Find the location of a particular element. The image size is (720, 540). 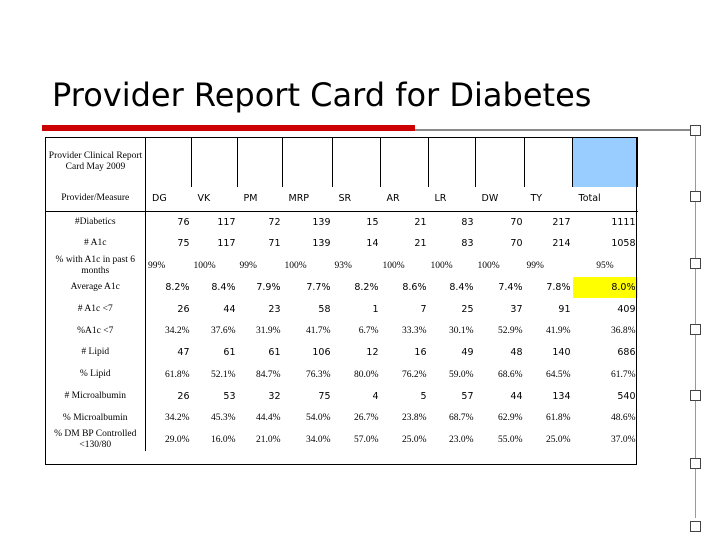

table-cell: 36.8% is located at coordinates (623, 331).